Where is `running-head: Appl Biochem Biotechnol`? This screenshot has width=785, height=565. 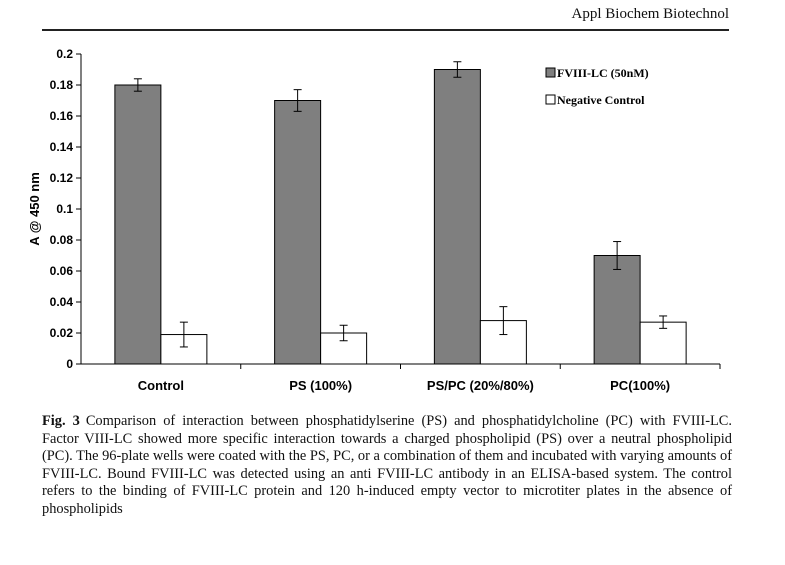
running-head: Appl Biochem Biotechnol is located at coordinates (650, 14).